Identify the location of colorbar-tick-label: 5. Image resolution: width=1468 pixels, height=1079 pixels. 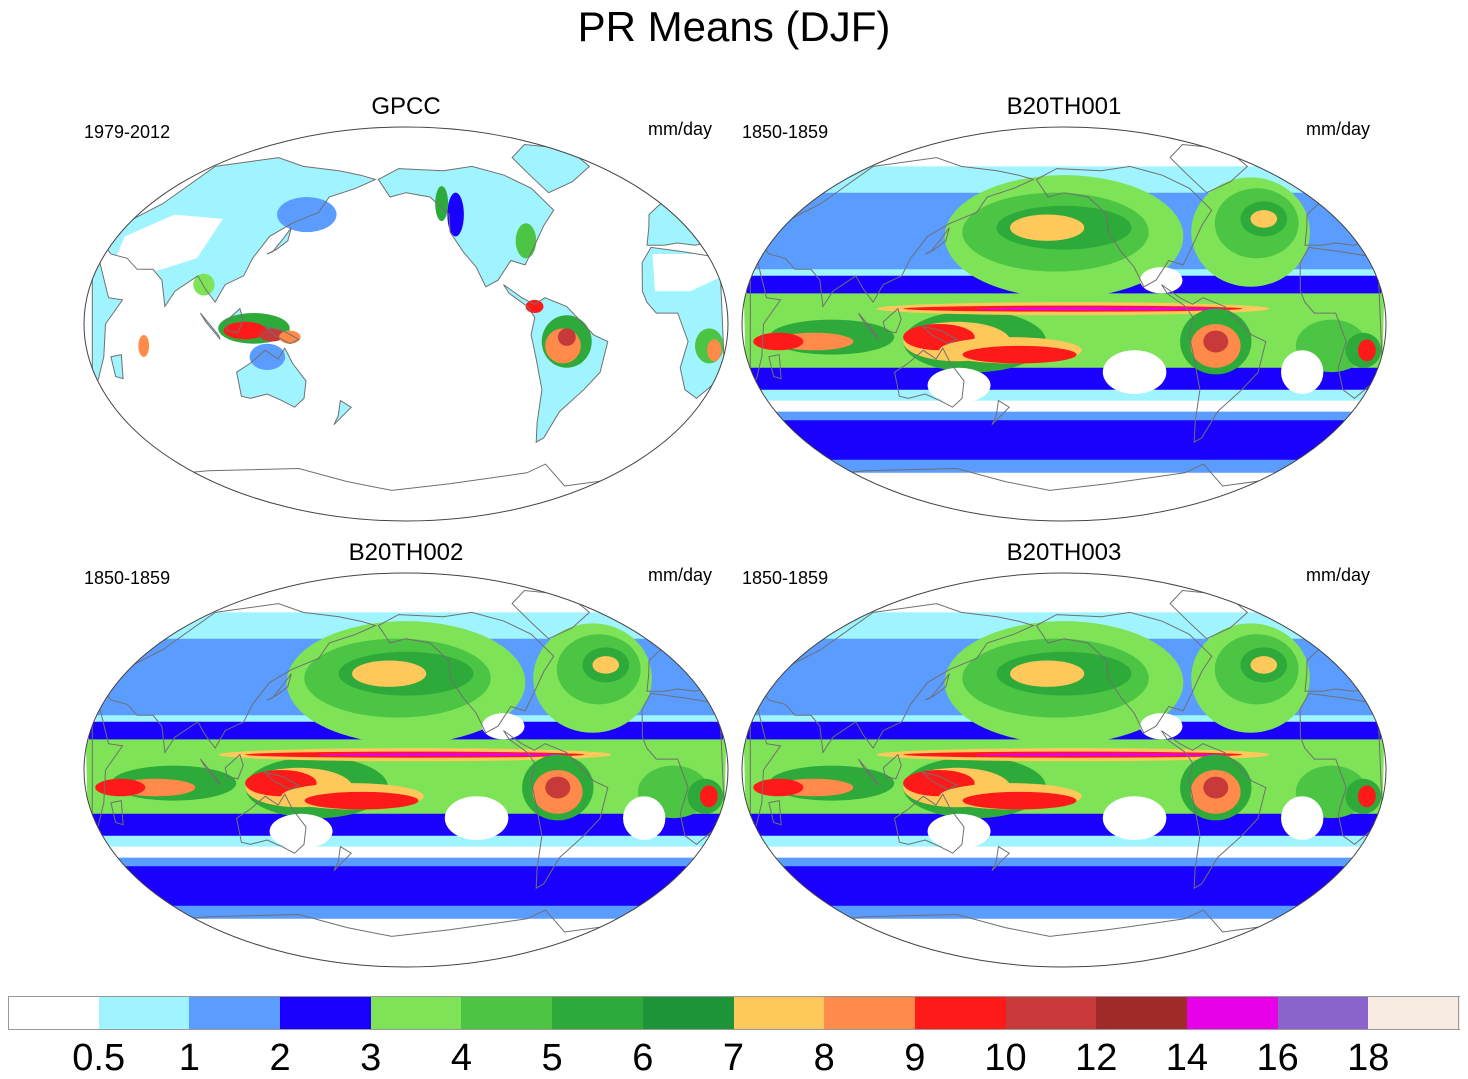
(552, 1058).